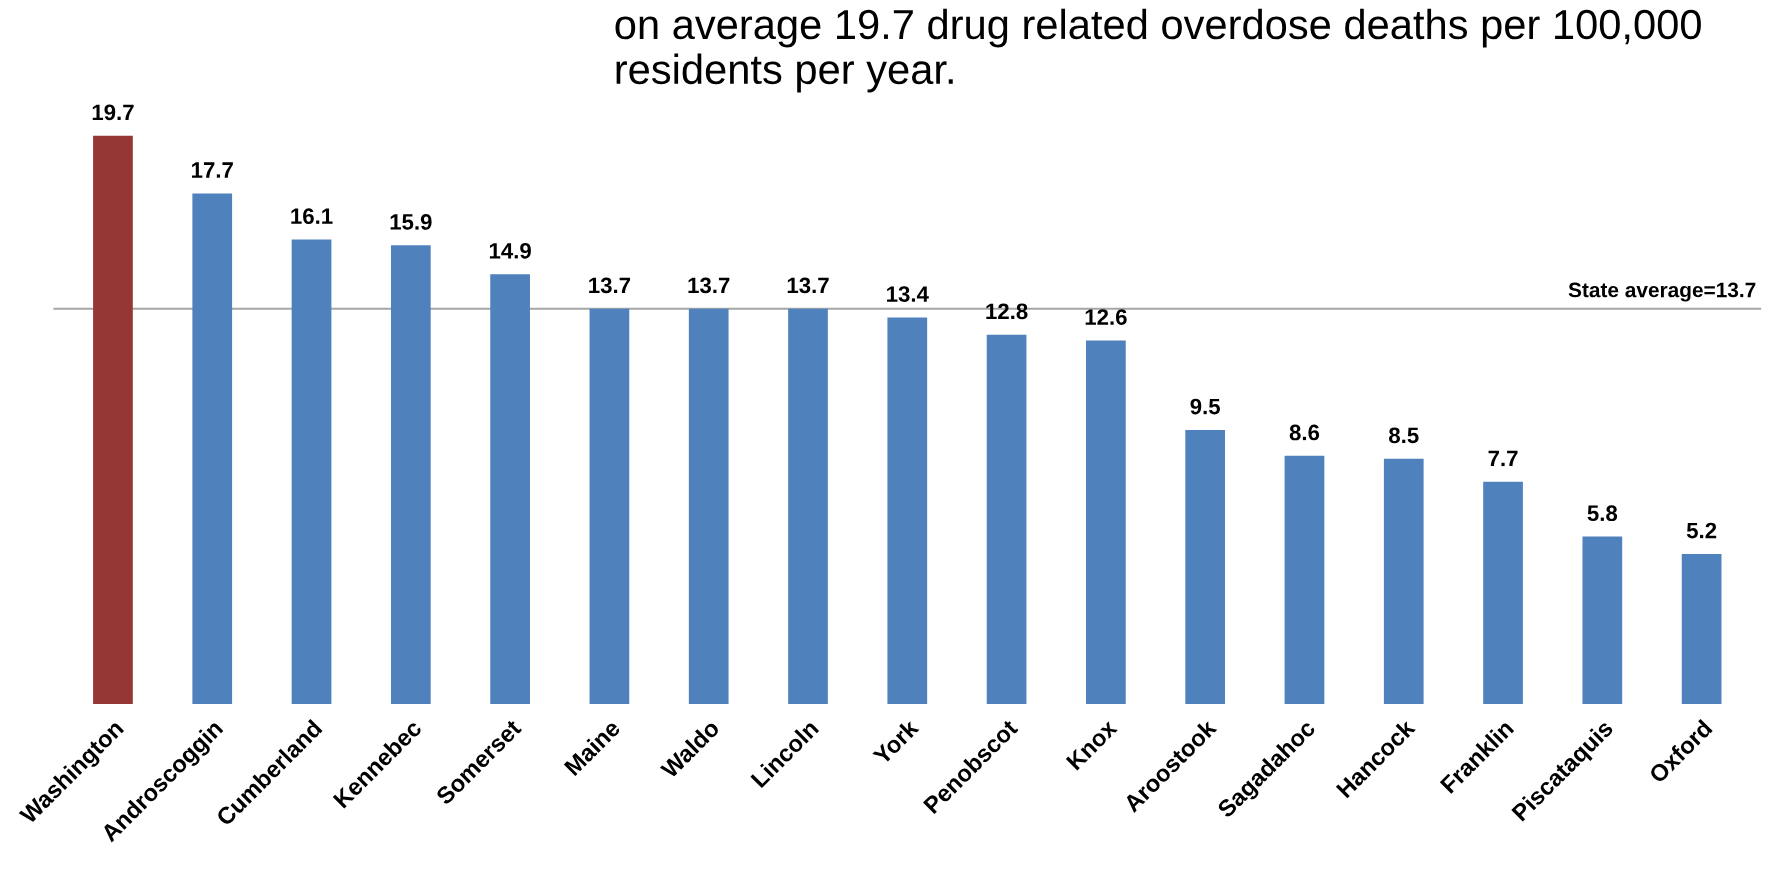 The image size is (1779, 869). What do you see at coordinates (1106, 317) in the screenshot?
I see `data-label: 12.6` at bounding box center [1106, 317].